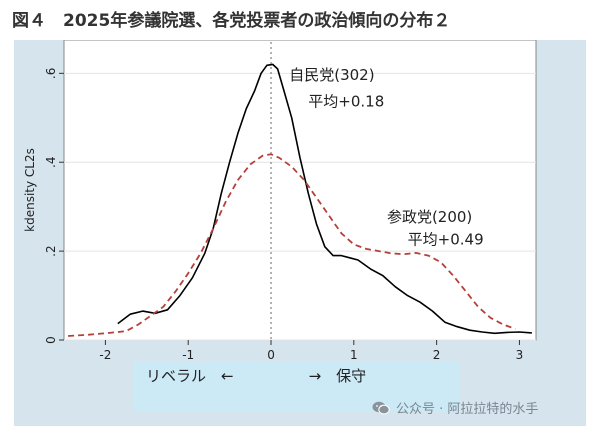 Image resolution: width=600 pixels, height=433 pixels. I want to click on x-tick-label: 1, so click(354, 355).